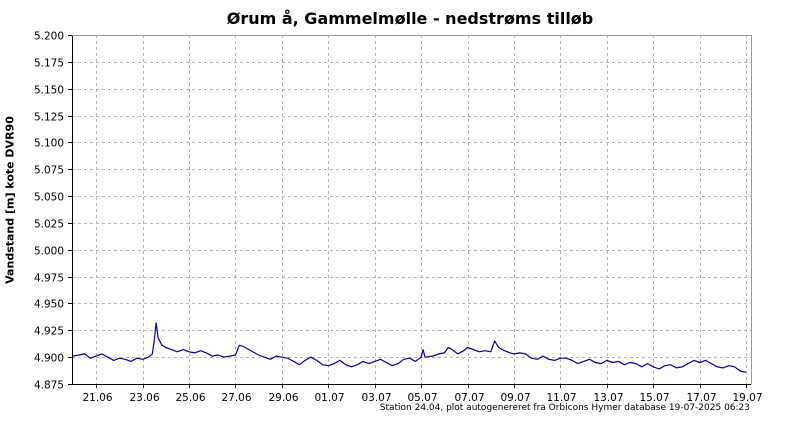  Describe the element at coordinates (49, 305) in the screenshot. I see `y-tick-label: 4.950` at that location.